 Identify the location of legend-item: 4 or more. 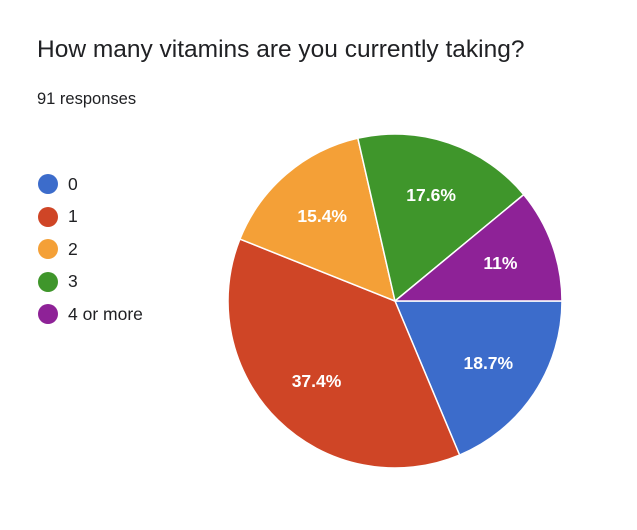
(90, 314).